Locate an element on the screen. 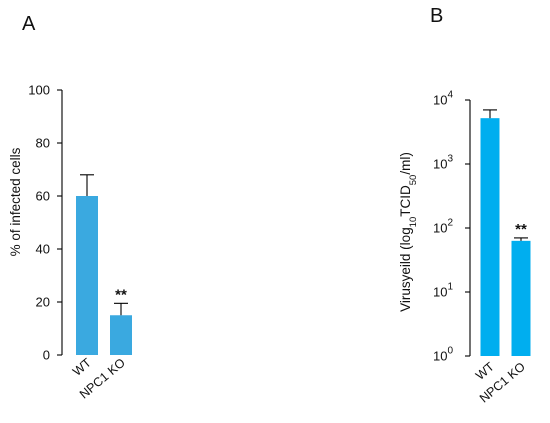 The width and height of the screenshot is (550, 423). panel-b-y-tick-label: 10⁴ is located at coordinates (443, 99).